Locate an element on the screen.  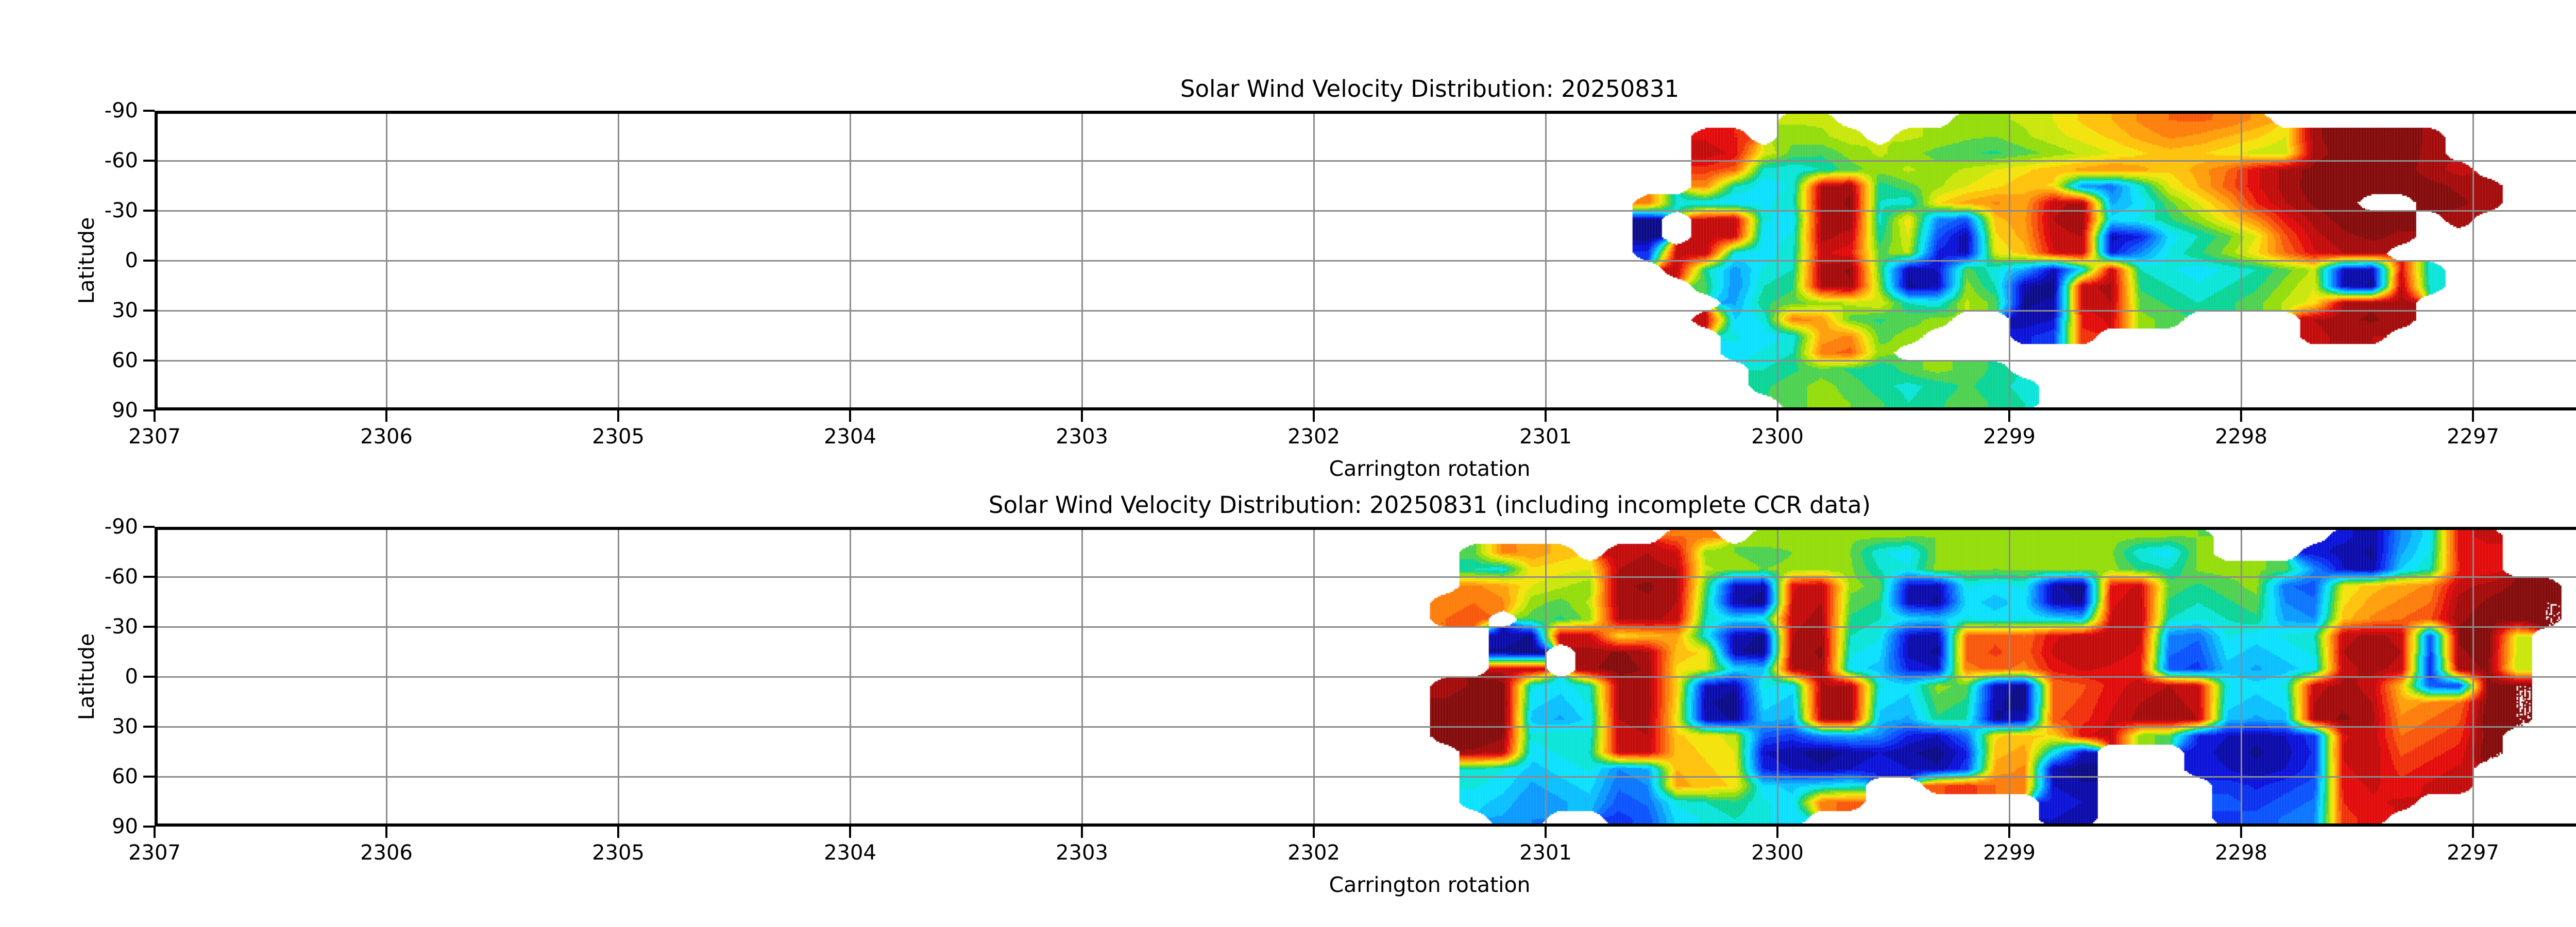
bottom-y-axis-label: Latitude is located at coordinates (86, 676).